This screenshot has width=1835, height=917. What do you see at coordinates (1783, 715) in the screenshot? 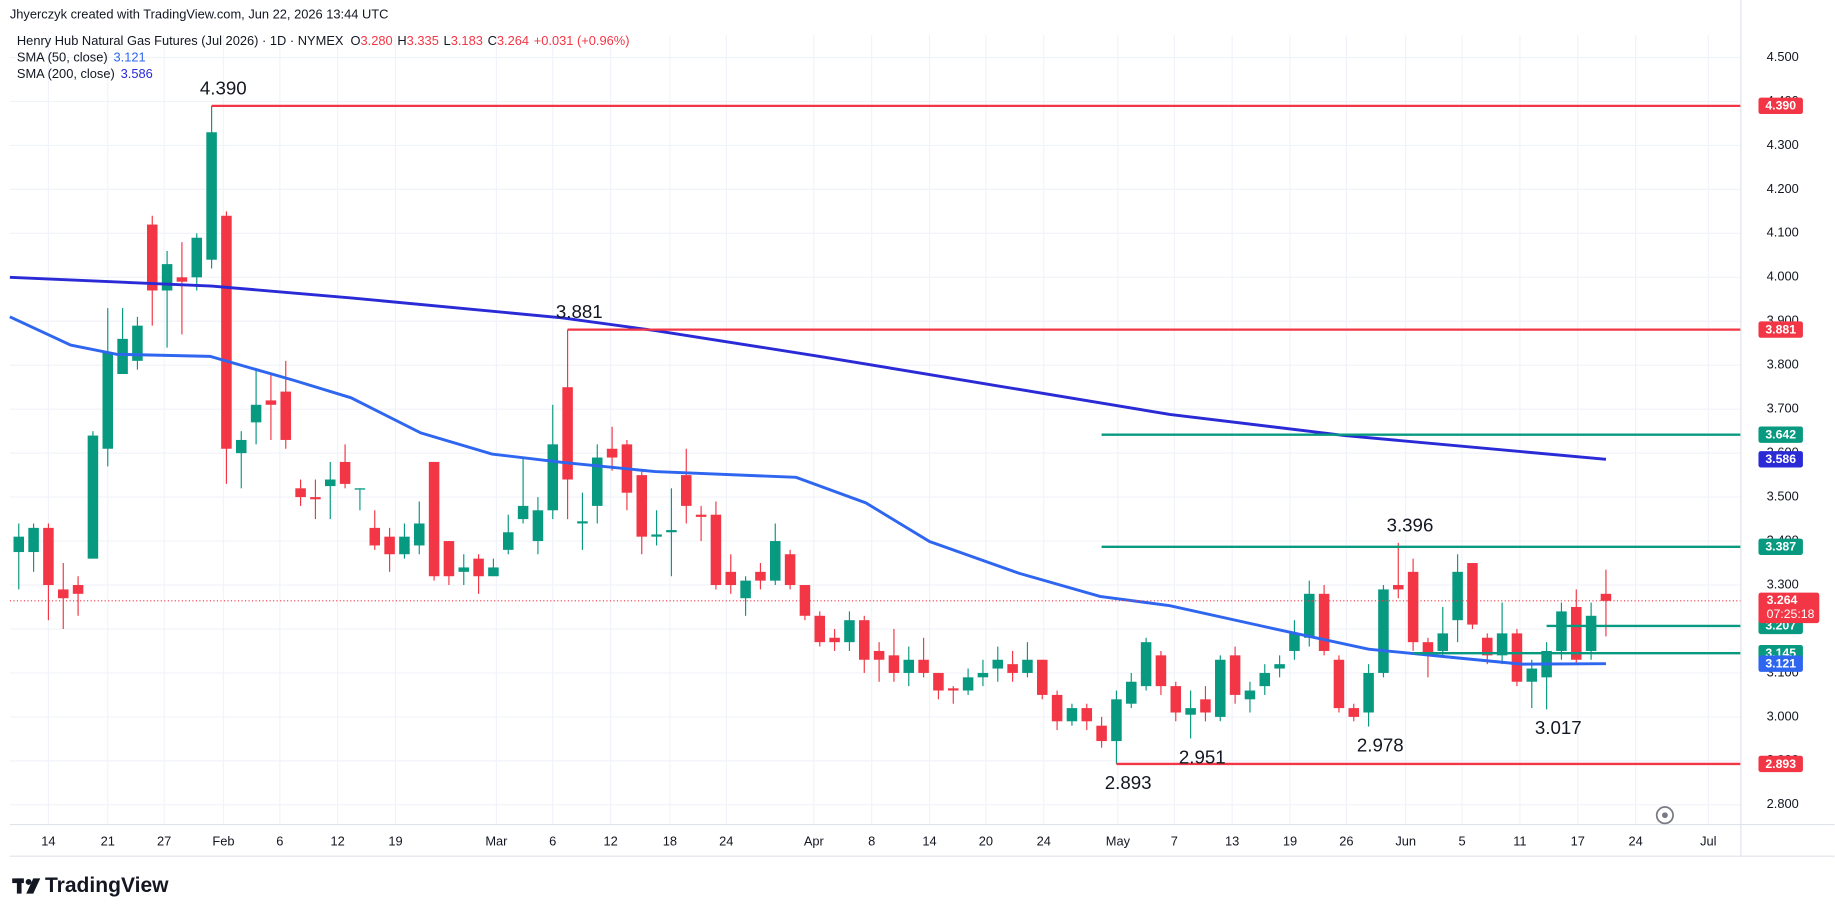
I see `y-tick-label: 3.000` at bounding box center [1783, 715].